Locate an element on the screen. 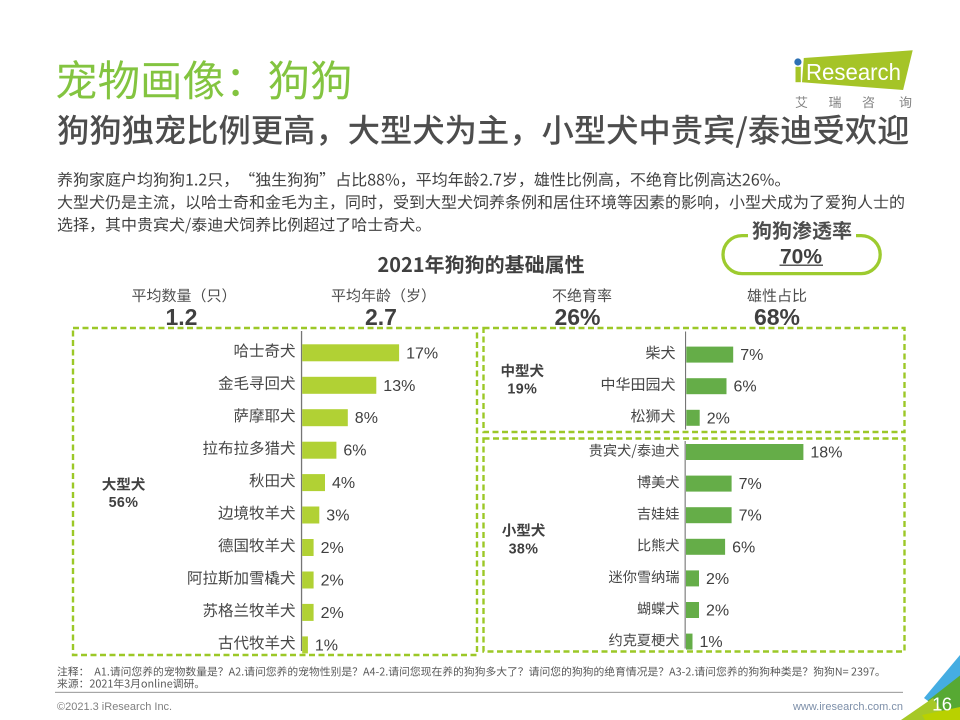 The width and height of the screenshot is (960, 720). svg-text: 68% is located at coordinates (777, 317).